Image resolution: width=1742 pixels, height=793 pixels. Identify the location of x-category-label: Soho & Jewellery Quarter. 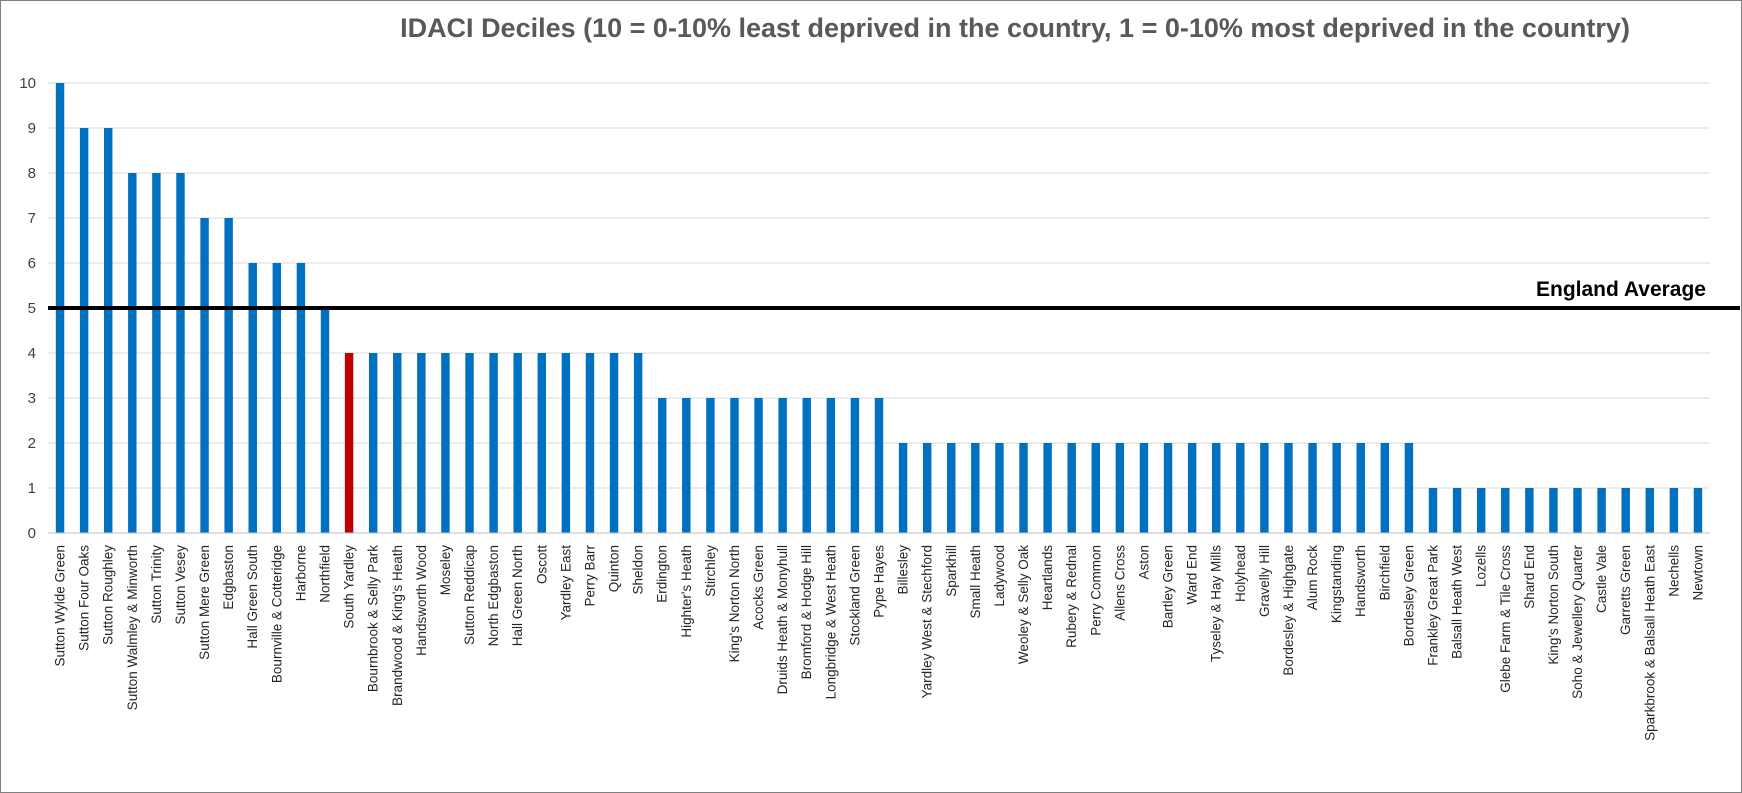
(1577, 622).